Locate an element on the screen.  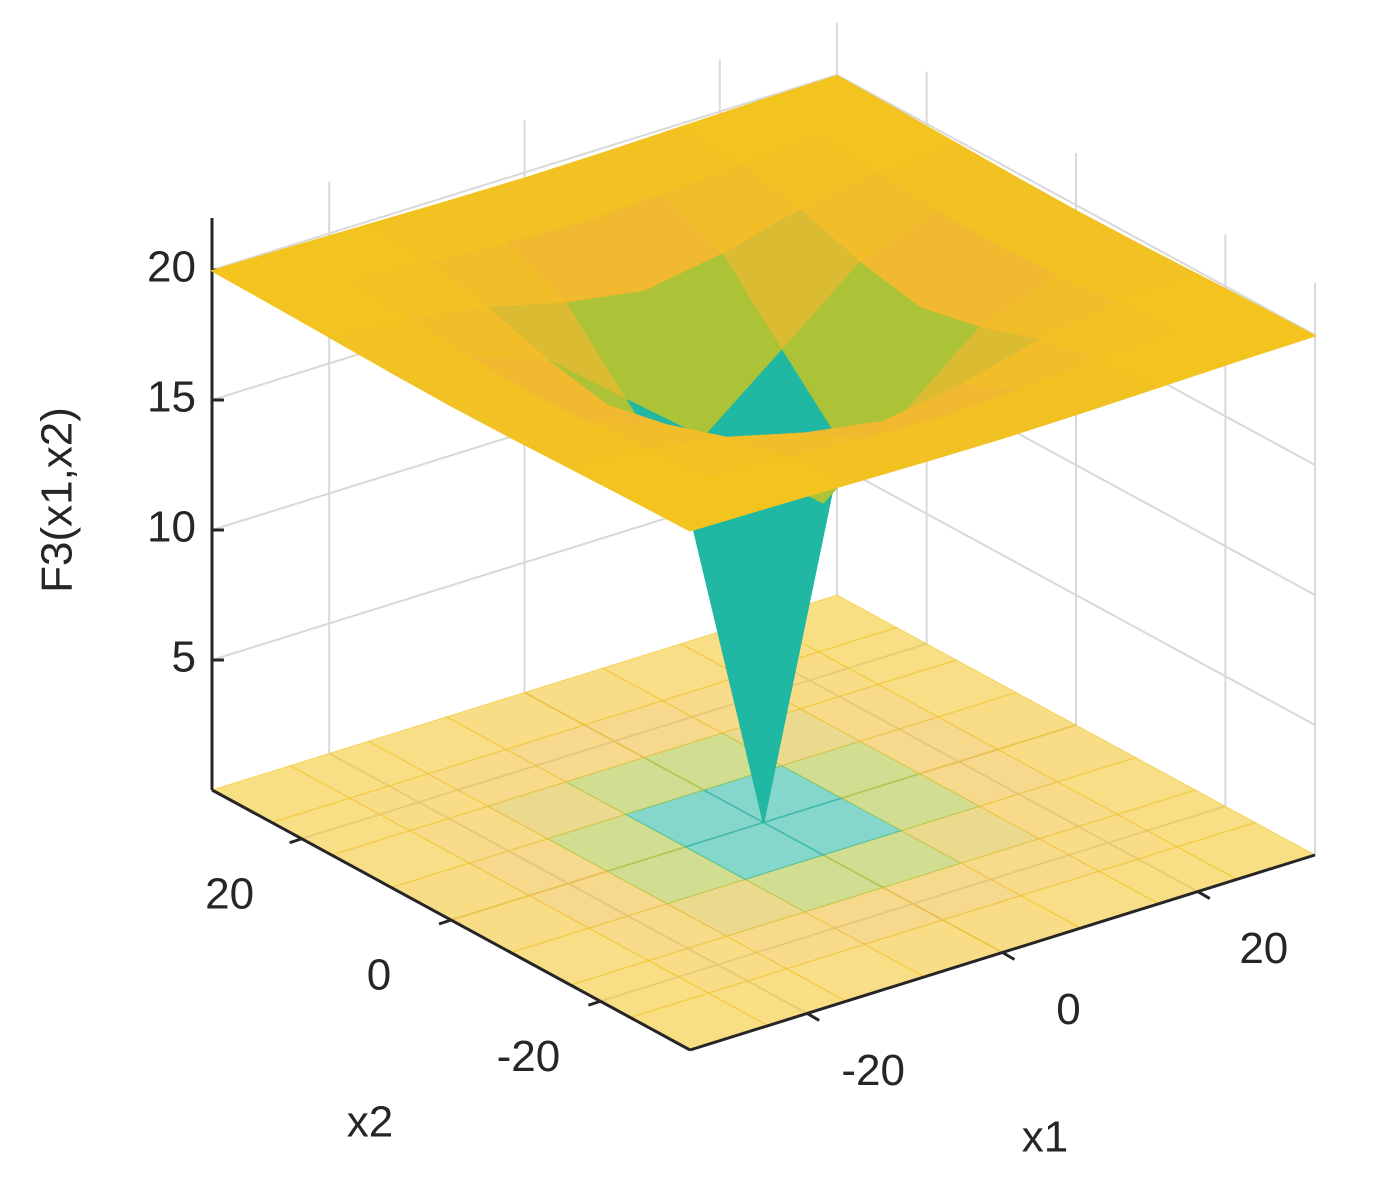
z-tick-label: 15 is located at coordinates (171, 397).